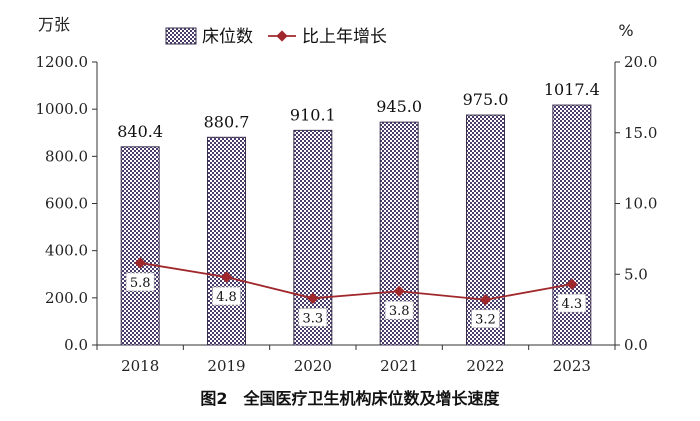  I want to click on rate-value-label: 3.8, so click(399, 311).